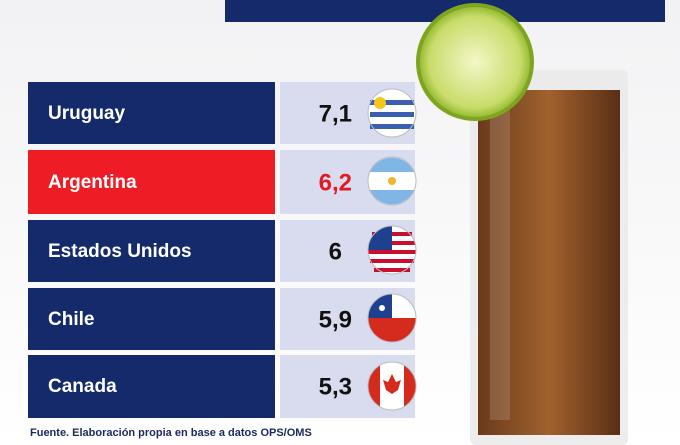 The height and width of the screenshot is (445, 680). What do you see at coordinates (82, 386) in the screenshot?
I see `country: Canada` at bounding box center [82, 386].